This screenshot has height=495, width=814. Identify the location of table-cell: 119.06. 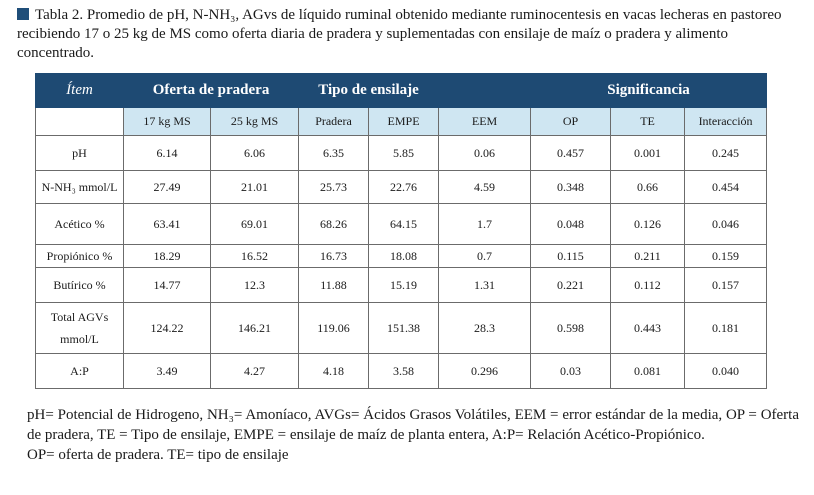
(334, 328).